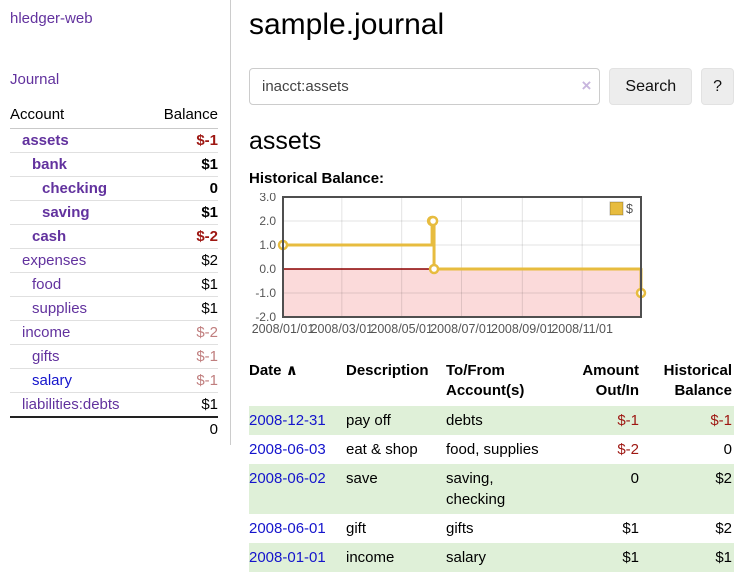 The image size is (742, 582). I want to click on register-row: 2008-06-02 save saving, checking 0 $2, so click(491, 488).